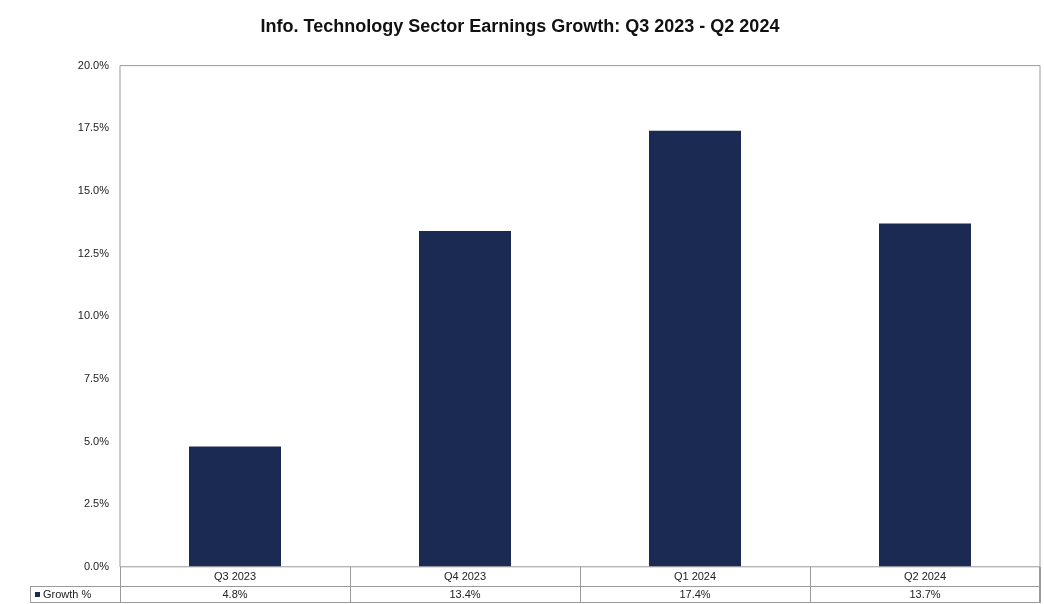 The image size is (1044, 604). Describe the element at coordinates (96, 503) in the screenshot. I see `y-tick-label: 2.5%` at that location.